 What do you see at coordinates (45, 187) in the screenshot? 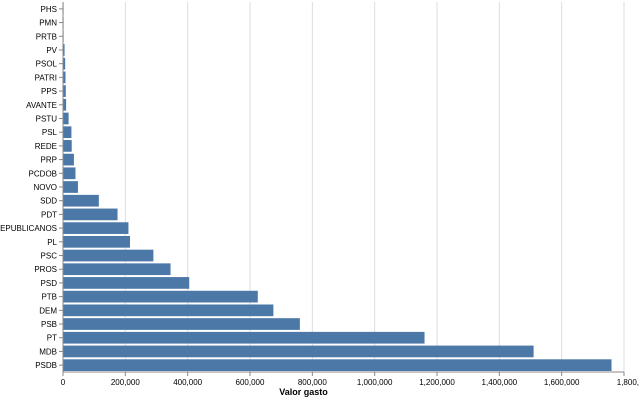
I see `y-tick-label: NOVO` at bounding box center [45, 187].